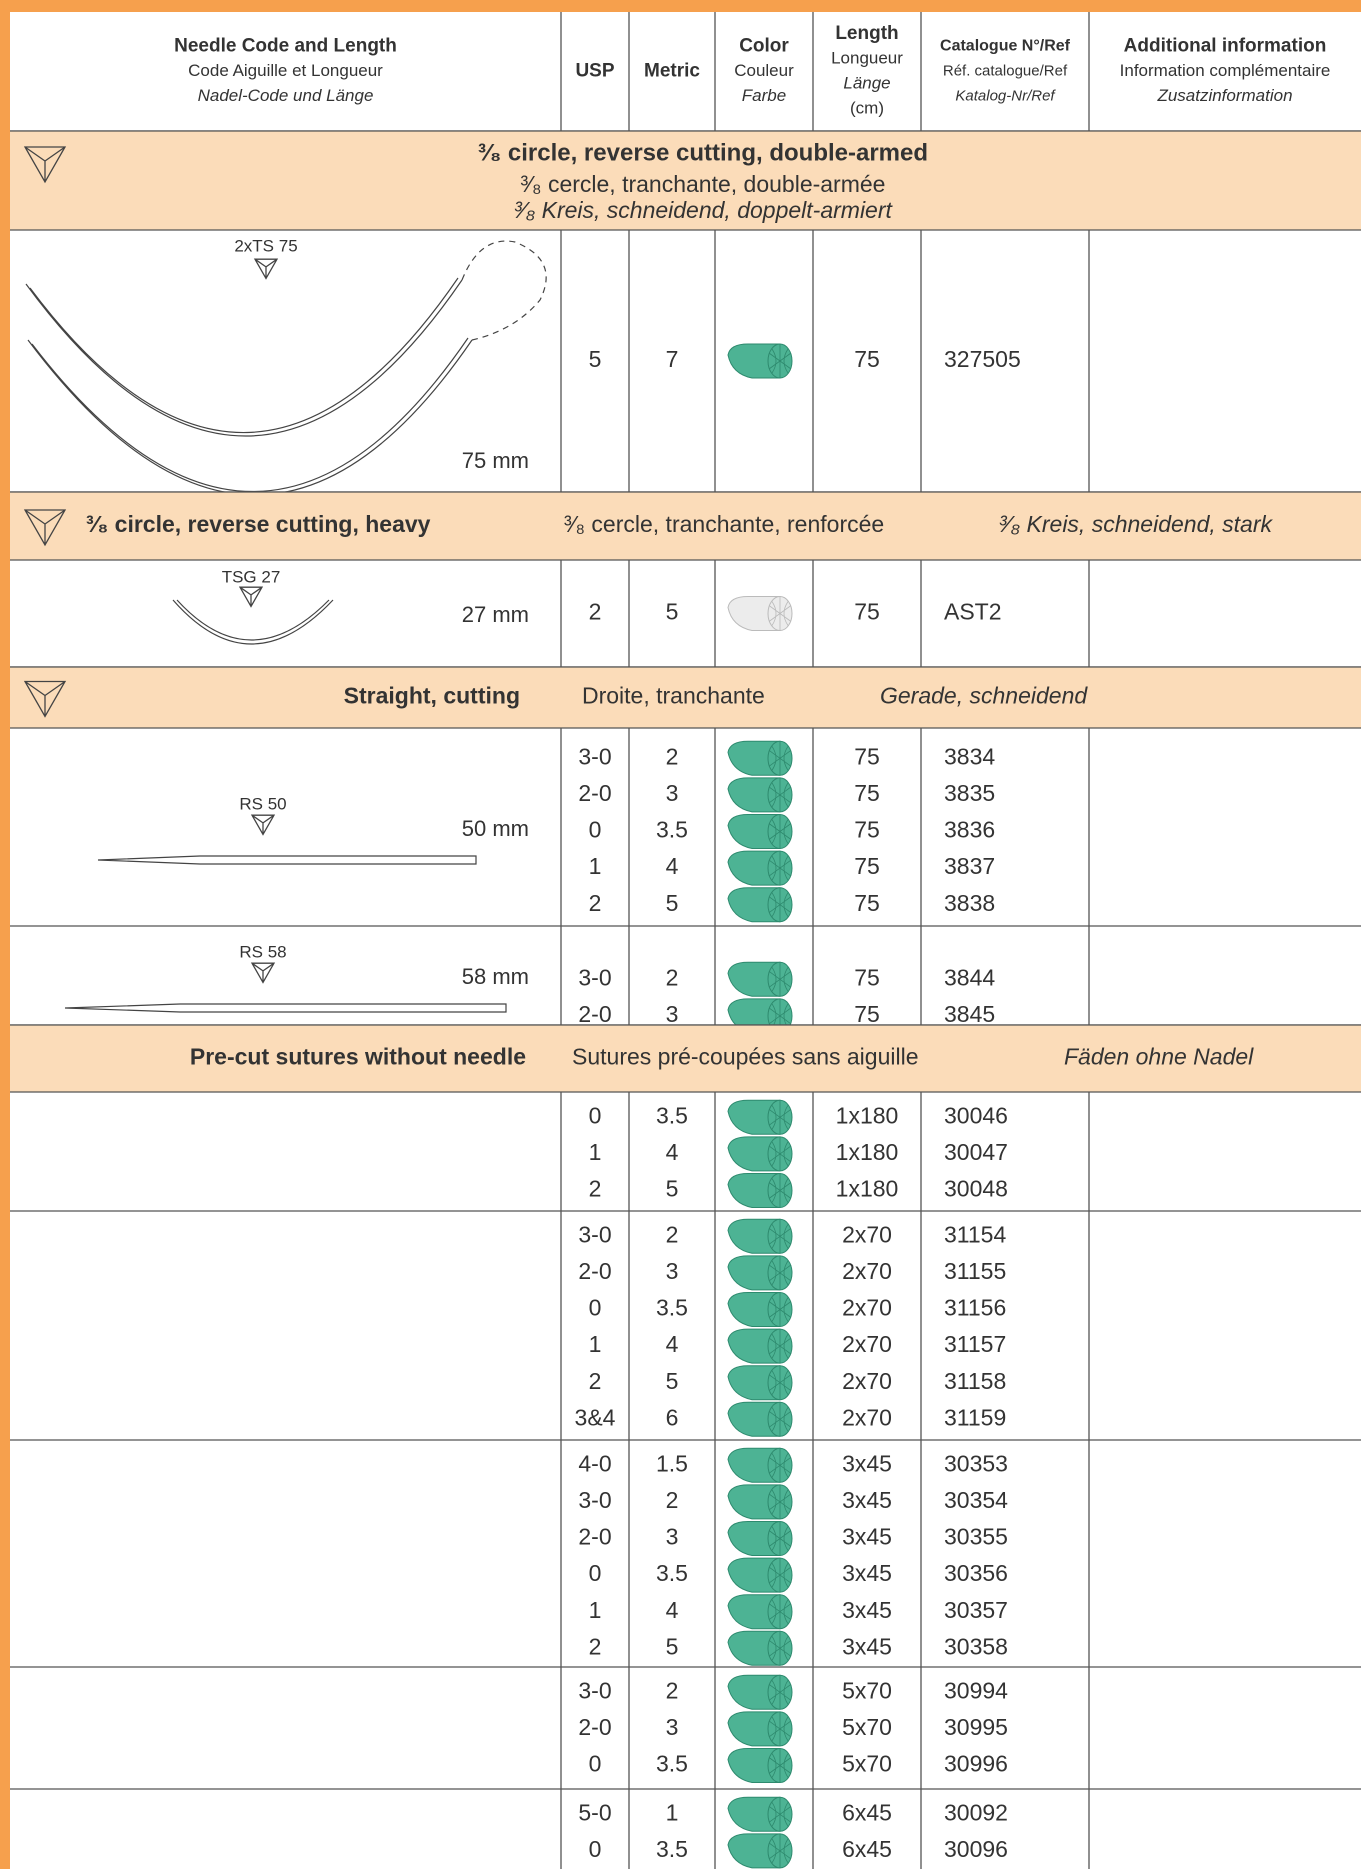  What do you see at coordinates (253, 622) in the screenshot?
I see `needle-arc` at bounding box center [253, 622].